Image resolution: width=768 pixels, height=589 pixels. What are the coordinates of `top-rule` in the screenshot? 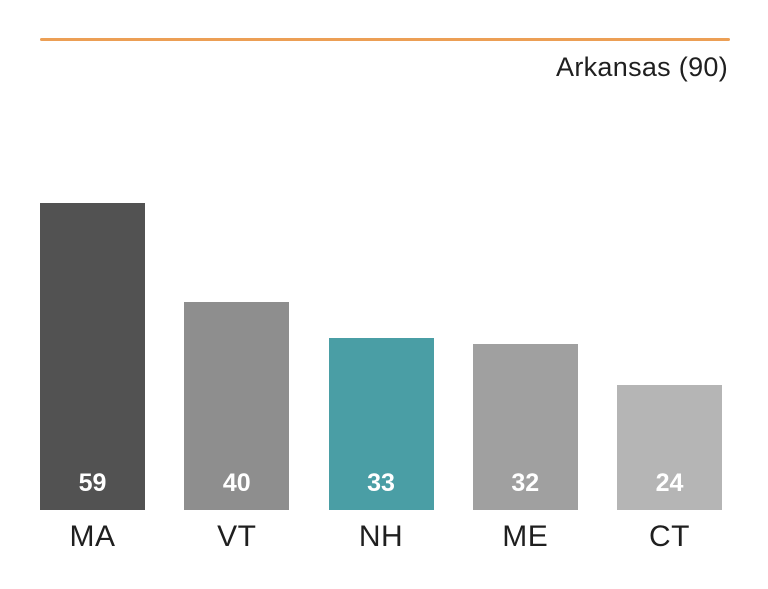 It's located at (385, 39).